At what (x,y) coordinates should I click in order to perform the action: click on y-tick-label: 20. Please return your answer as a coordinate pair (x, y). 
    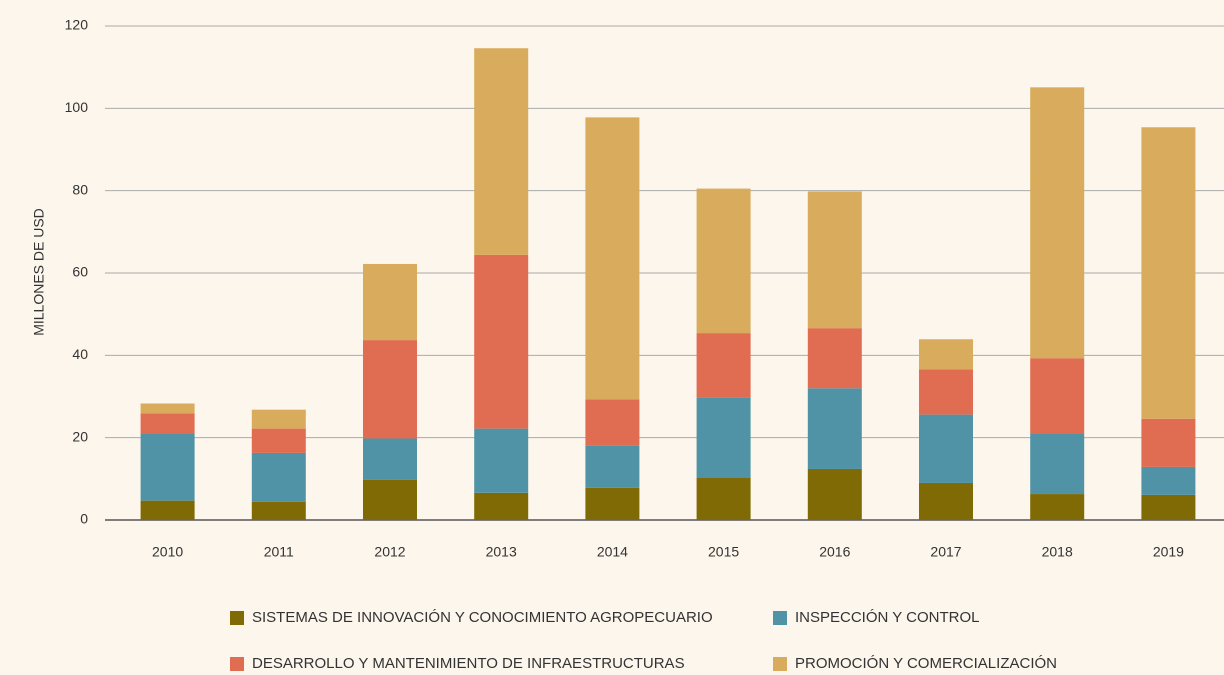
    Looking at the image, I should click on (80, 436).